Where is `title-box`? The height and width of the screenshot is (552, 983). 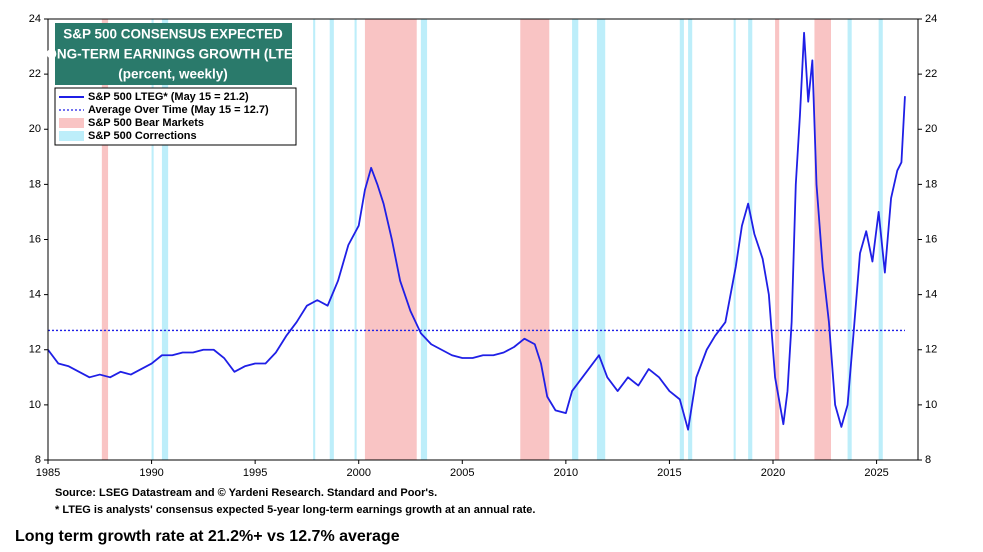
title-box is located at coordinates (173, 54).